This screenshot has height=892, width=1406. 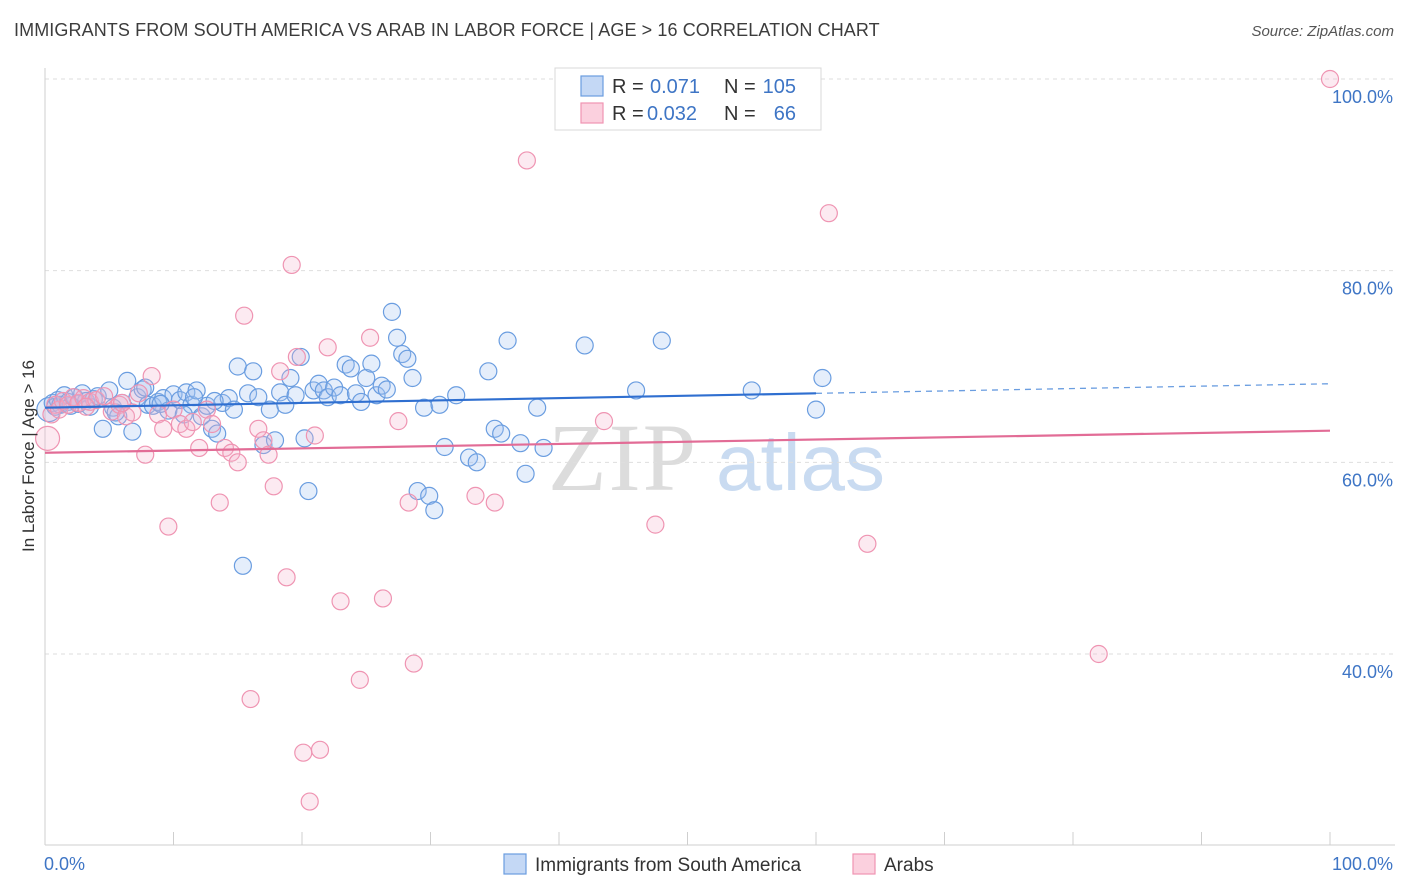 What do you see at coordinates (672, 114) in the screenshot?
I see `legend-r-value-2: 0.032` at bounding box center [672, 114].